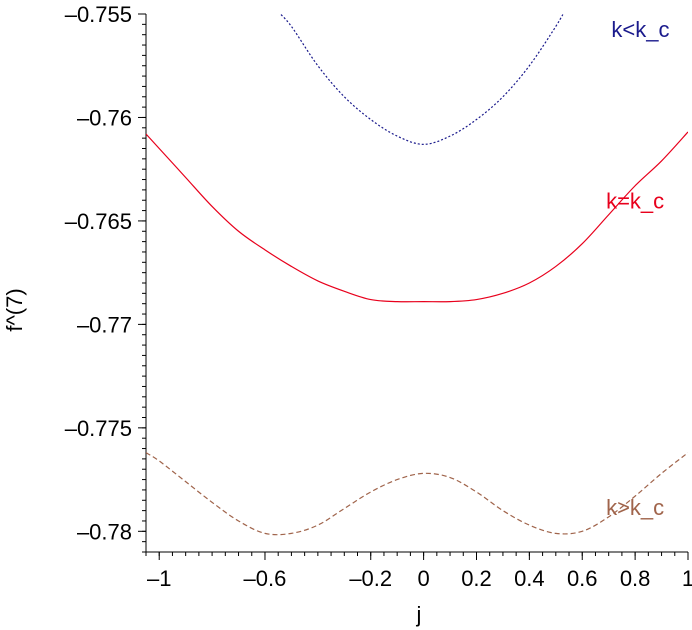  Describe the element at coordinates (635, 578) in the screenshot. I see `x-tick-label: 0.8` at that location.